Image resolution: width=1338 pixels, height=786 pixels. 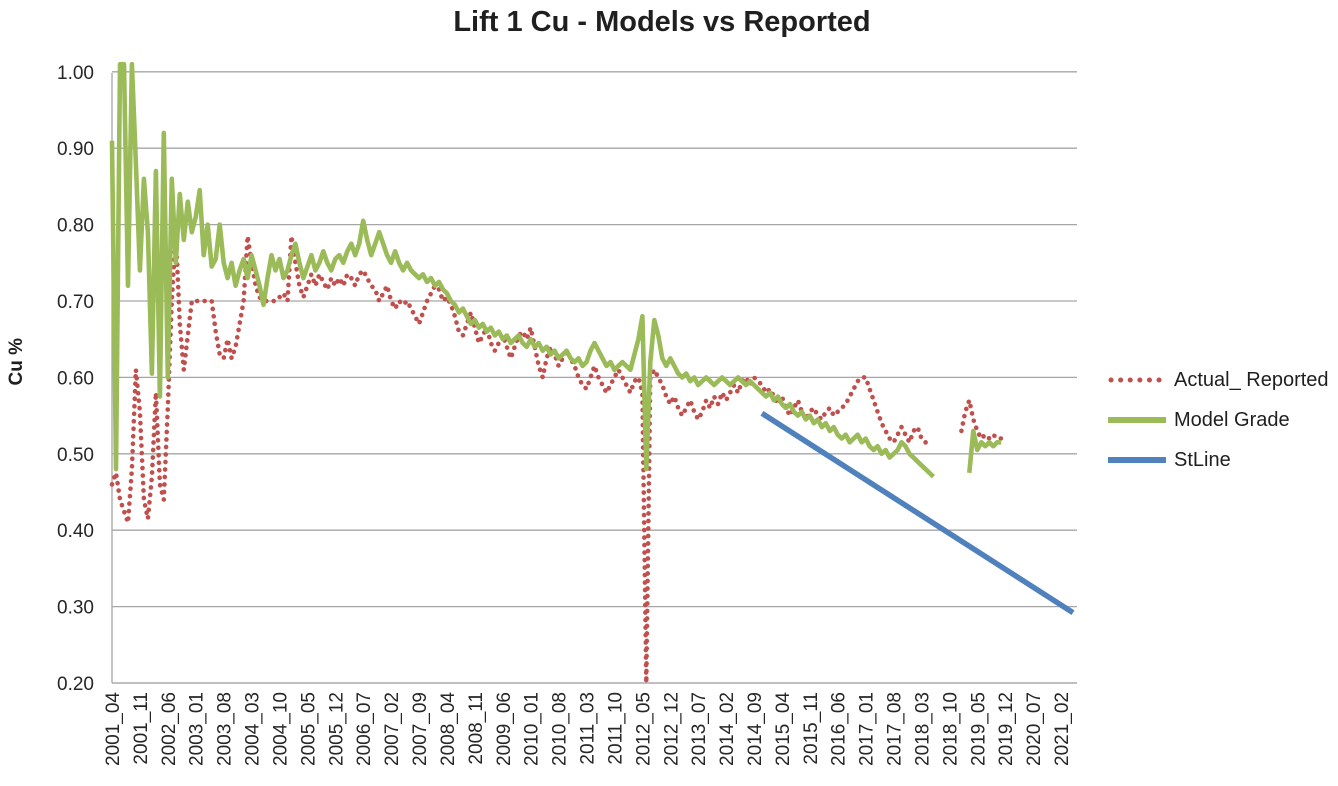 I want to click on legend: Actual_ Reported Model Grade StLine, so click(x=1223, y=420).